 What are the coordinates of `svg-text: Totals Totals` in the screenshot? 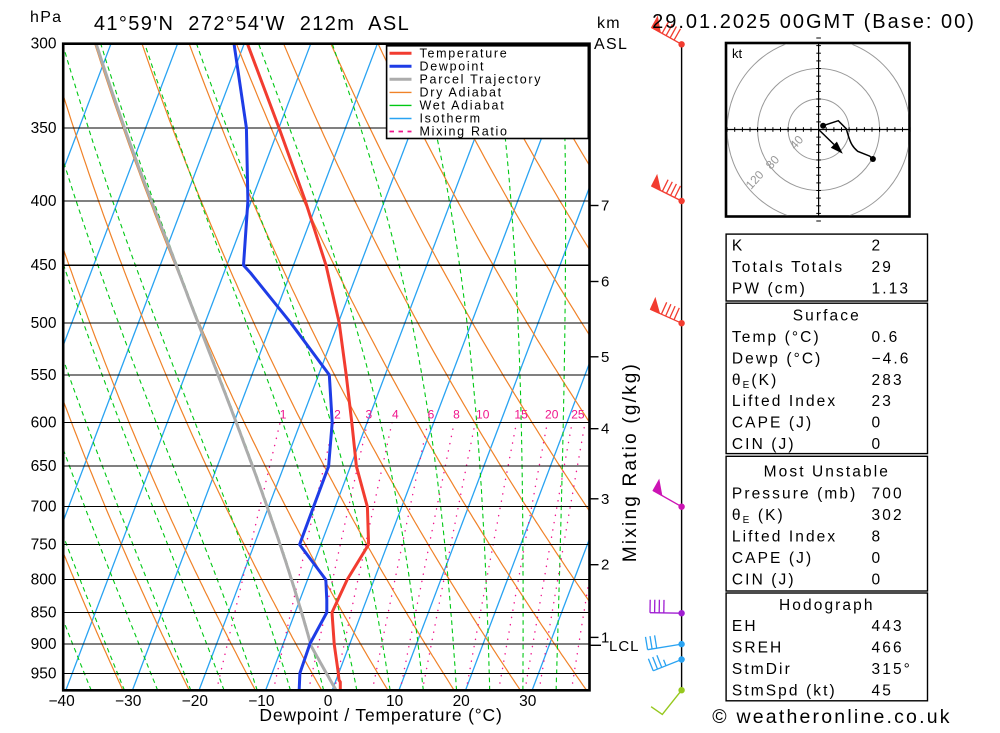 It's located at (788, 267).